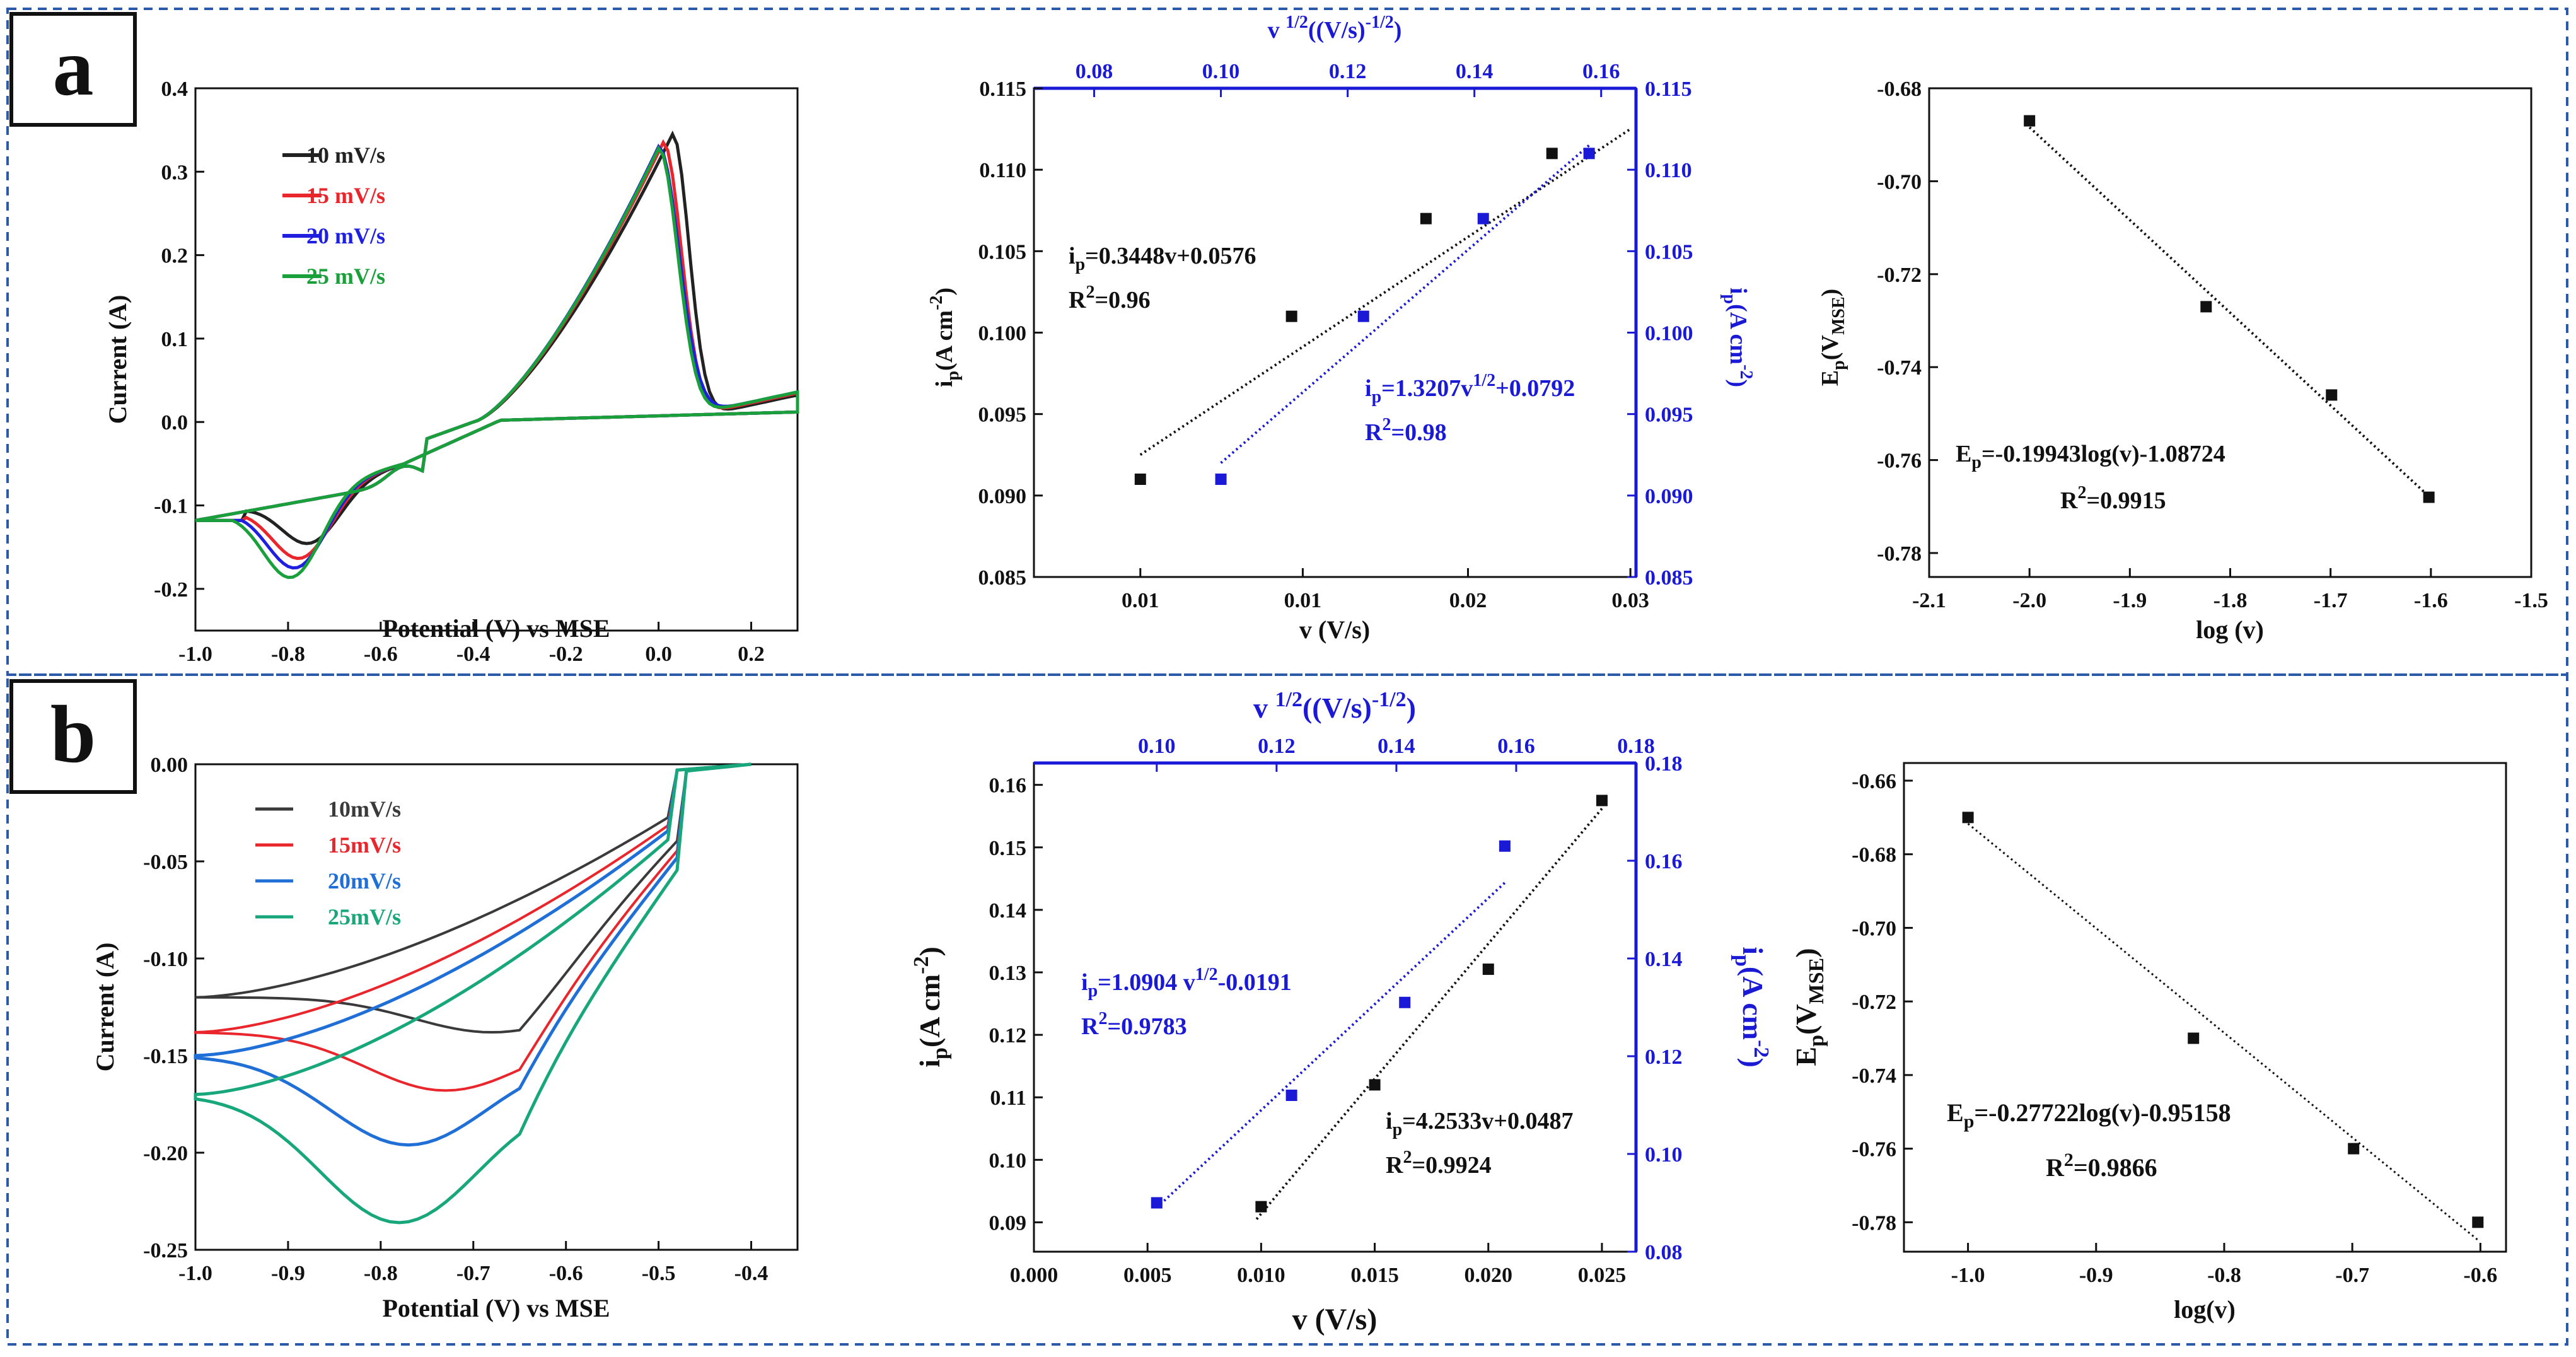 Image resolution: width=2576 pixels, height=1357 pixels. What do you see at coordinates (659, 654) in the screenshot?
I see `x-tick-label: 0.0` at bounding box center [659, 654].